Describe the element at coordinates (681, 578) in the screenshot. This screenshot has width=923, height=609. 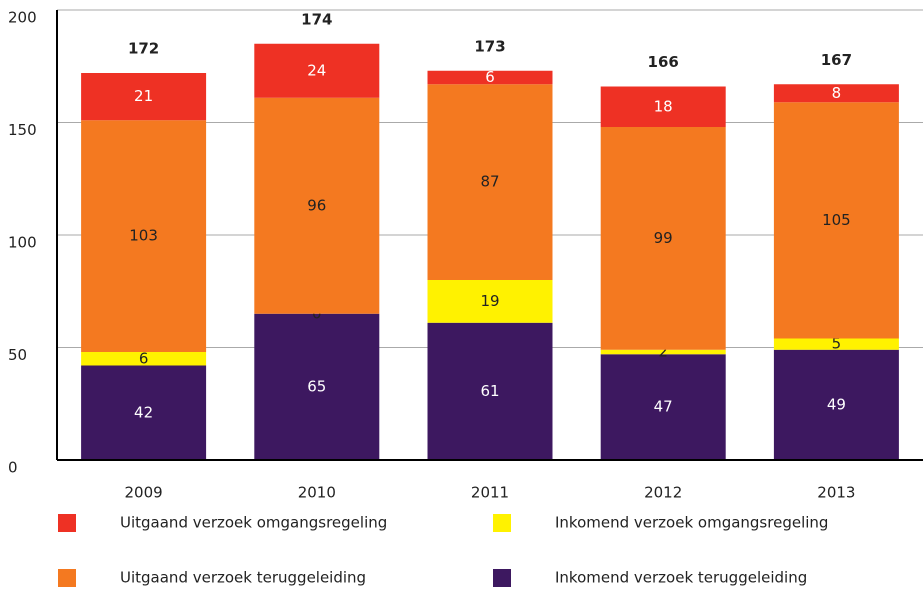
I see `legend-label: Inkomend verzoek teruggeleiding` at that location.